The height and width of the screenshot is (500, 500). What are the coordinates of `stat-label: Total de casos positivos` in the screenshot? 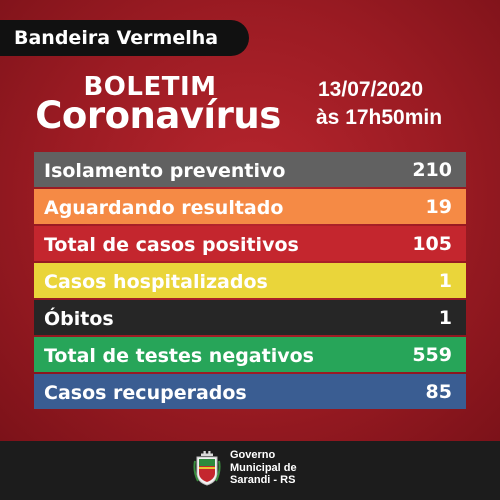 It's located at (171, 245).